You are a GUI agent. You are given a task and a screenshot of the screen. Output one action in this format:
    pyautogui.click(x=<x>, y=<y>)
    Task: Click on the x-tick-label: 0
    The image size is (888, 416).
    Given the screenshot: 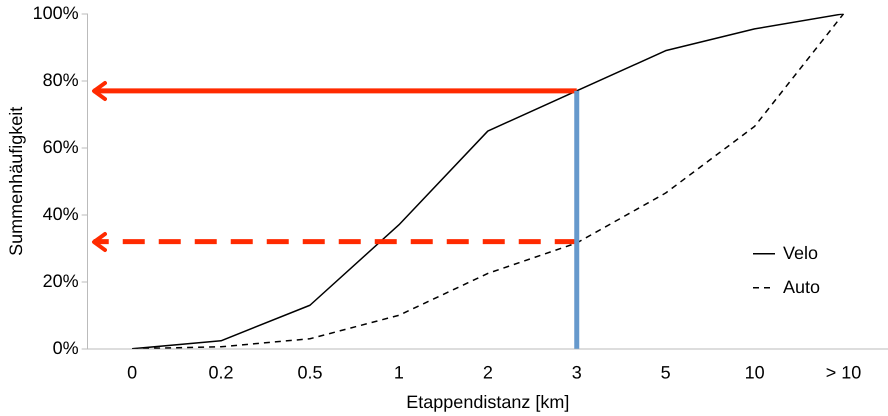 What is the action you would take?
    pyautogui.click(x=132, y=372)
    